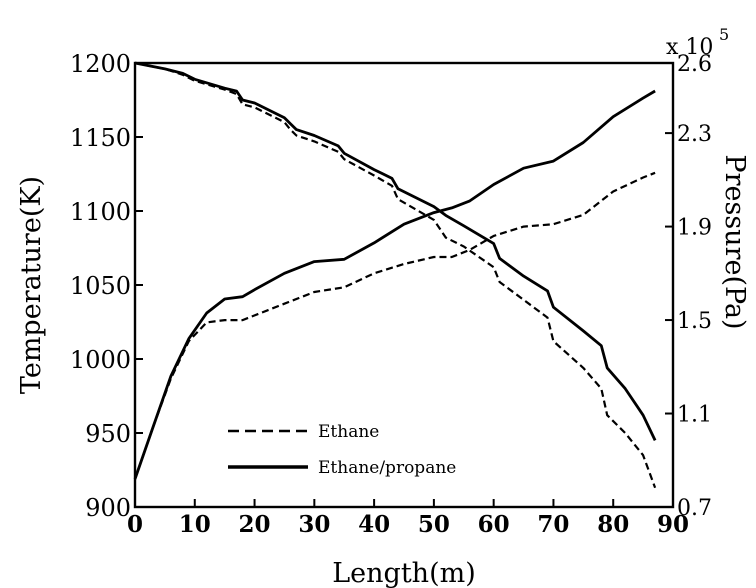 The height and width of the screenshot is (588, 756). Describe the element at coordinates (100, 64) in the screenshot. I see `y-tick-label: 1200` at that location.